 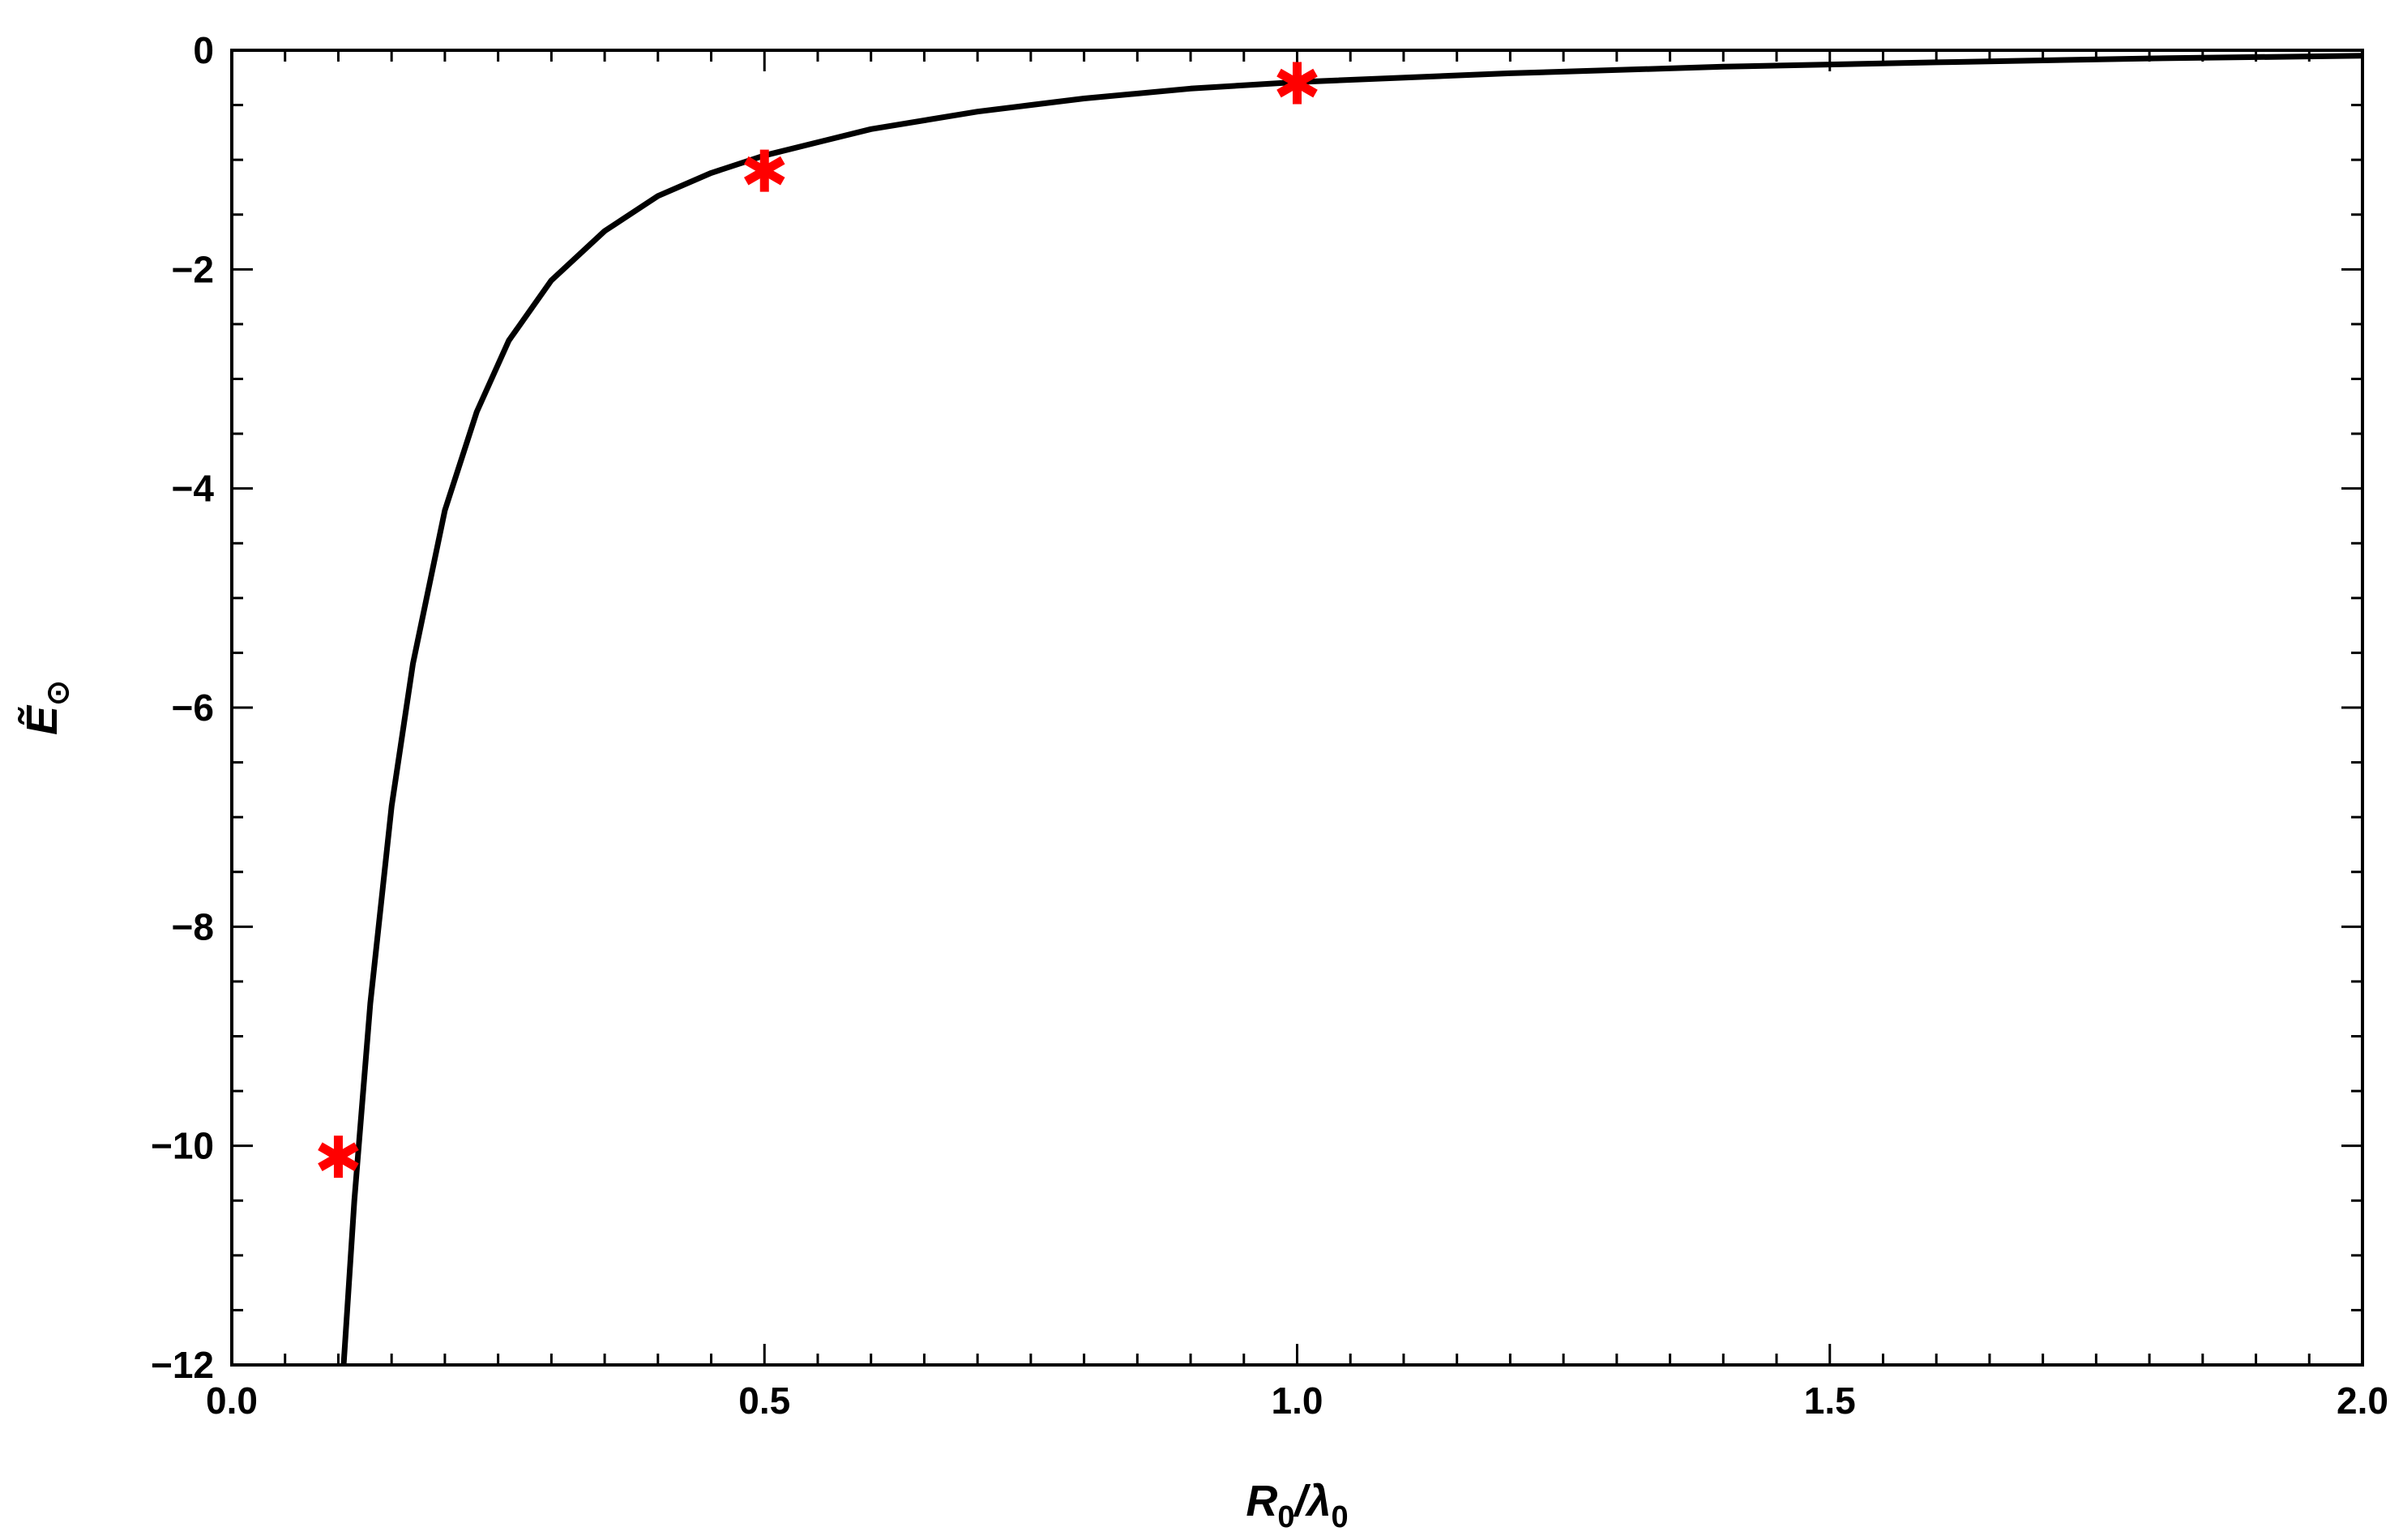 What do you see at coordinates (193, 269) in the screenshot?
I see `y-tick-label: −2` at bounding box center [193, 269].